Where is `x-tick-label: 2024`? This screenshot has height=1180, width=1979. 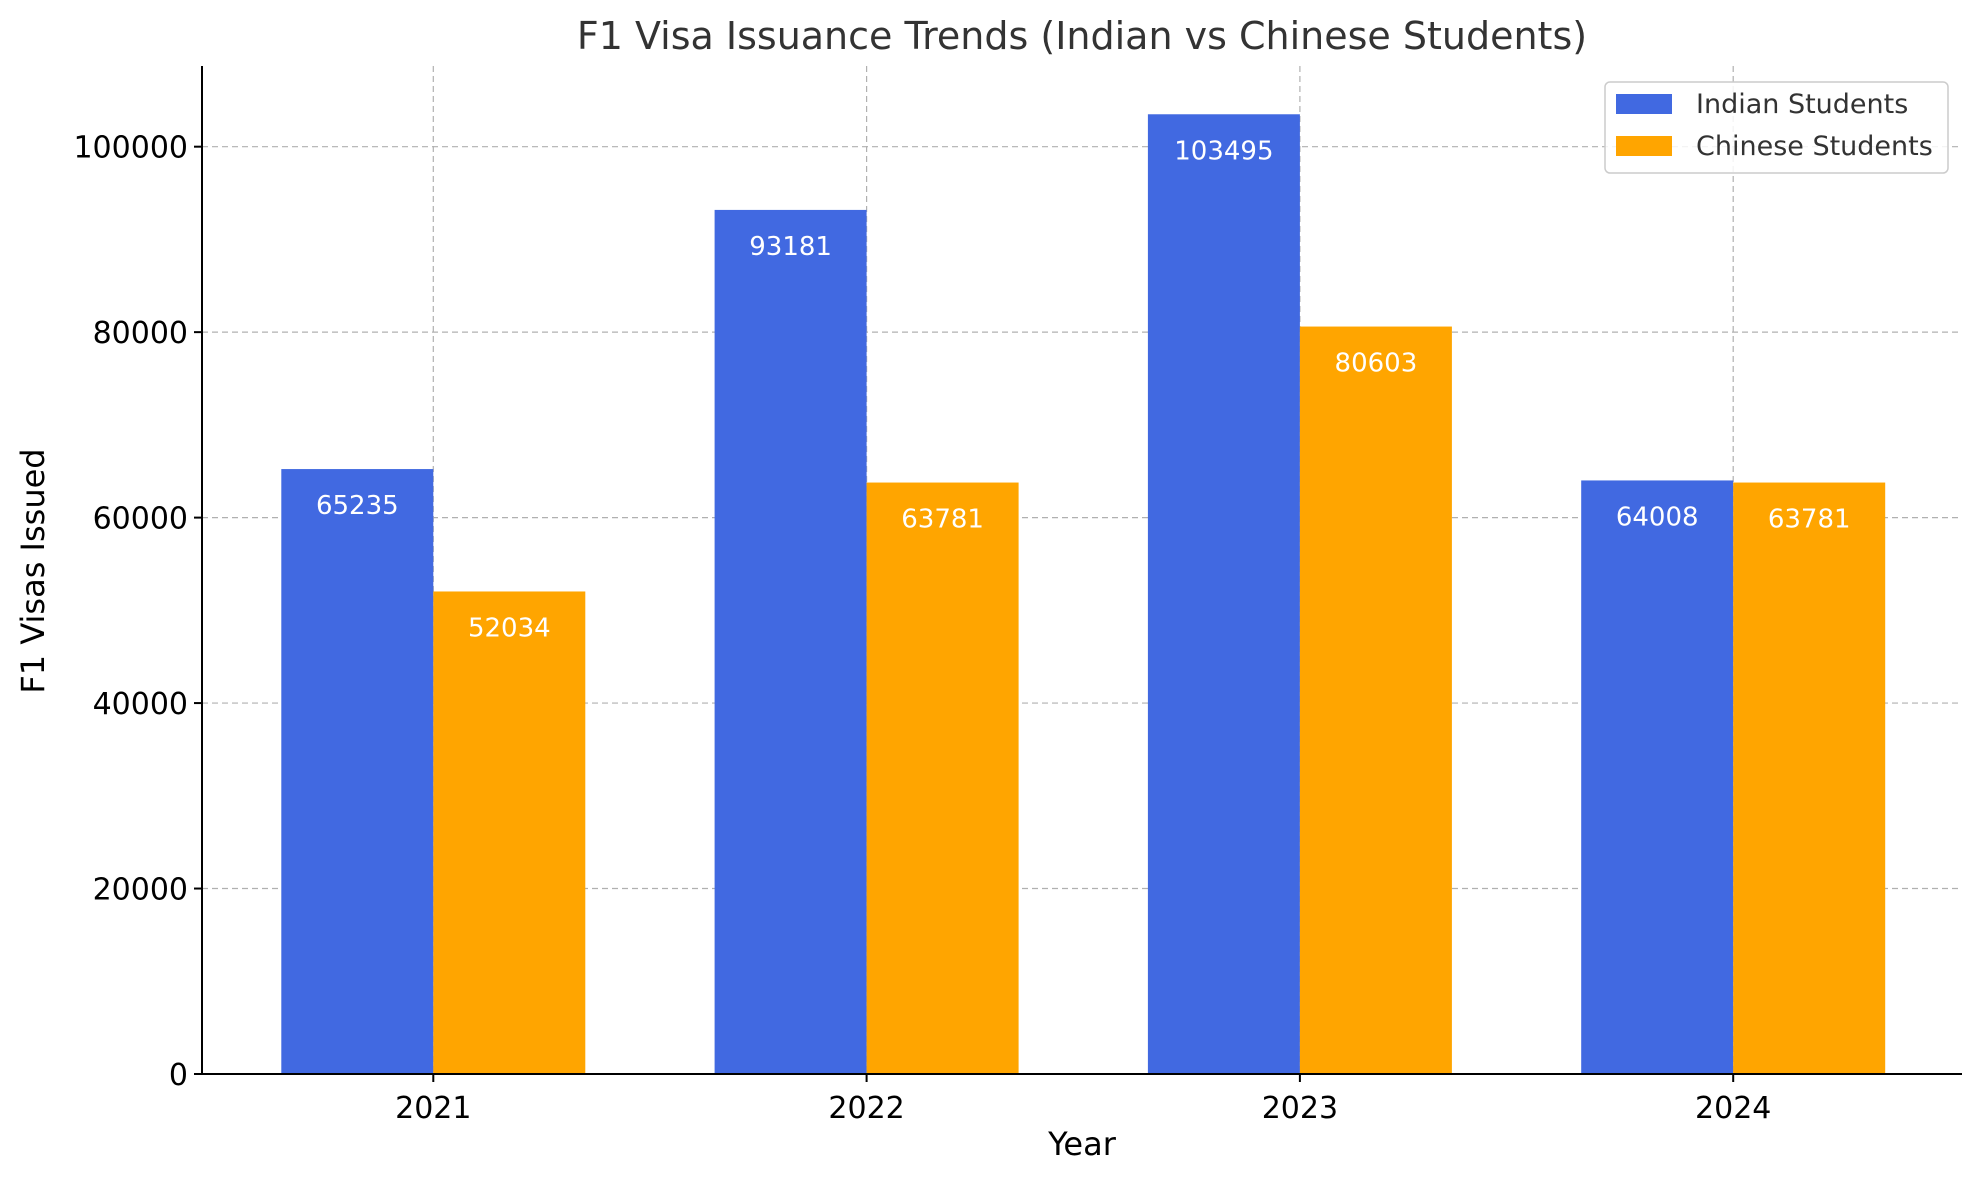 x-tick-label: 2024 is located at coordinates (1733, 1108).